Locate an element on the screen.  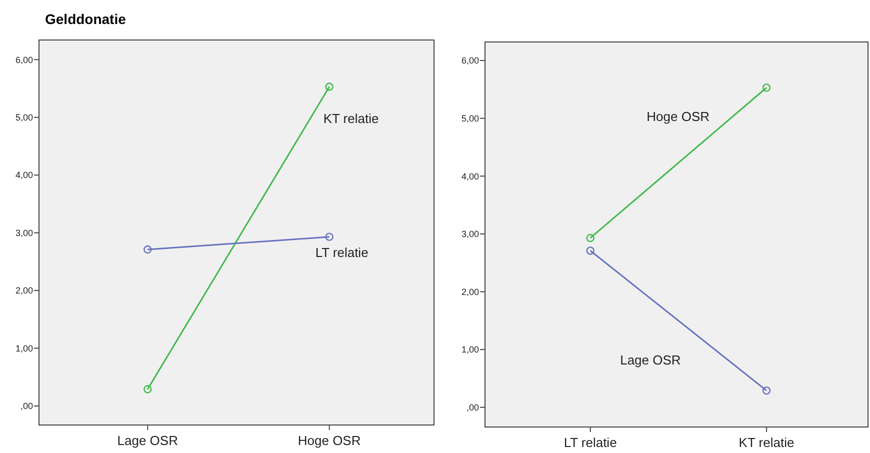
x-tick-label: Lage OSR is located at coordinates (147, 440).